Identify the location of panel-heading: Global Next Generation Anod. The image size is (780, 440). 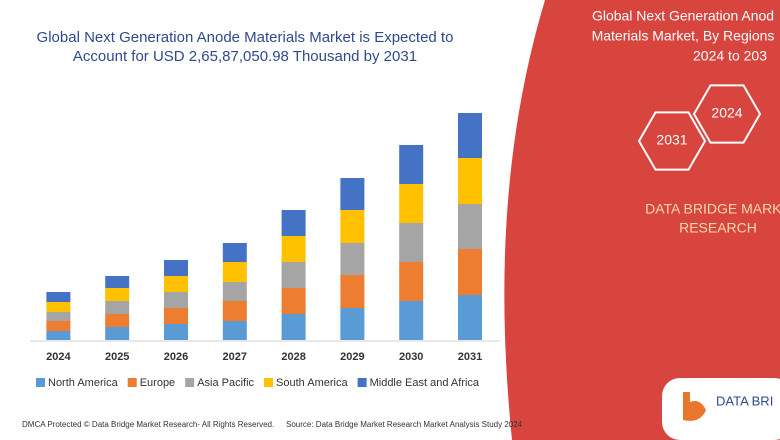
(683, 16).